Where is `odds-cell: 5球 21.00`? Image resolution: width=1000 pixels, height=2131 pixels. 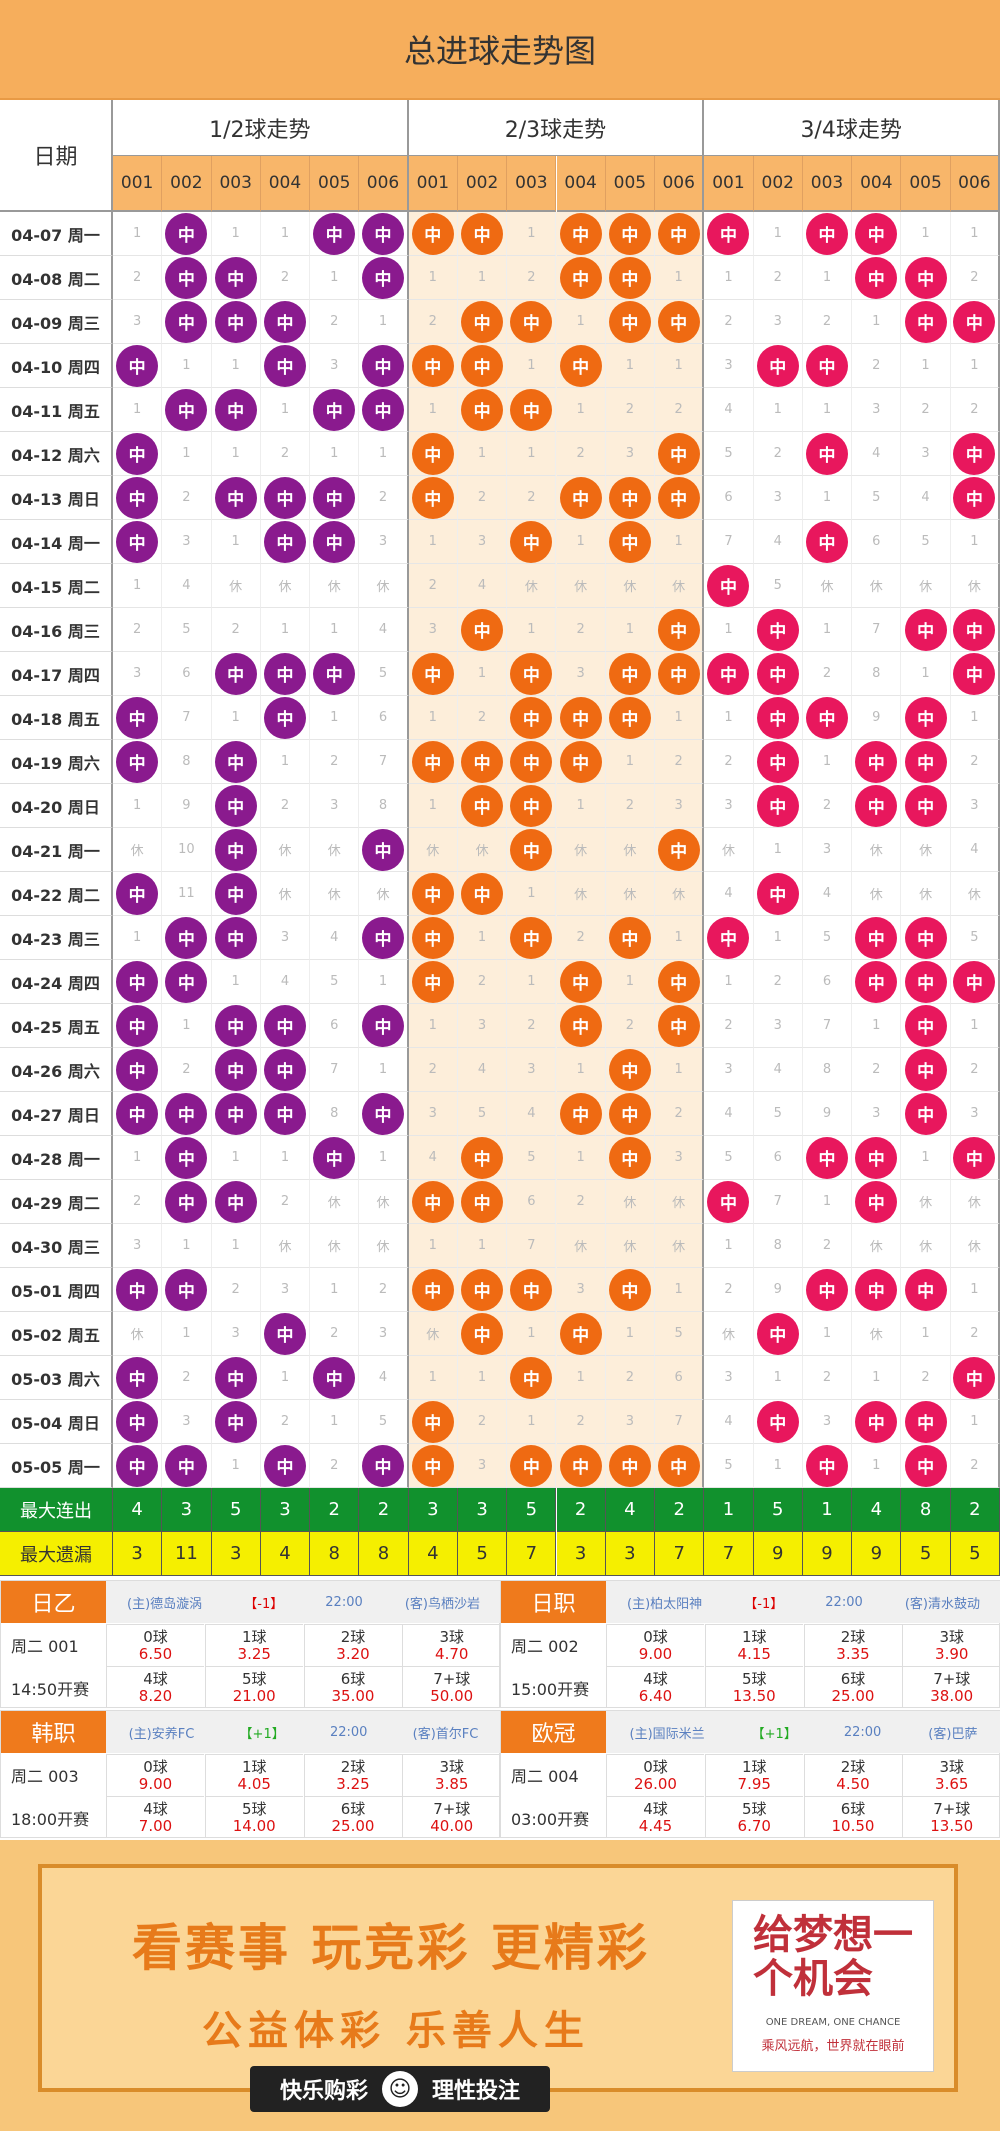 odds-cell: 5球 21.00 is located at coordinates (253, 1687).